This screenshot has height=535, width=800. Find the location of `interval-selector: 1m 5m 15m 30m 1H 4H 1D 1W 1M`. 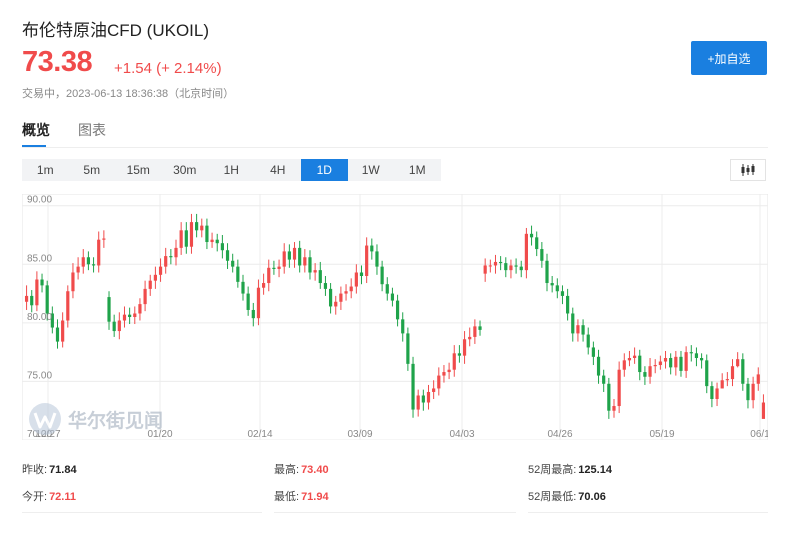

interval-selector: 1m 5m 15m 30m 1H 4H 1D 1W 1M is located at coordinates (231, 170).